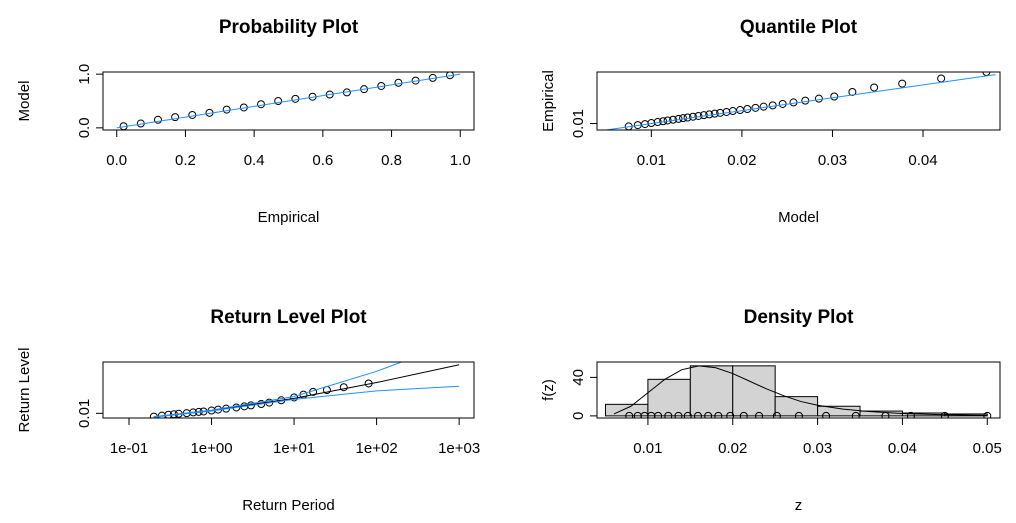  What do you see at coordinates (84, 74) in the screenshot?
I see `y-tick-label: 1.0` at bounding box center [84, 74].